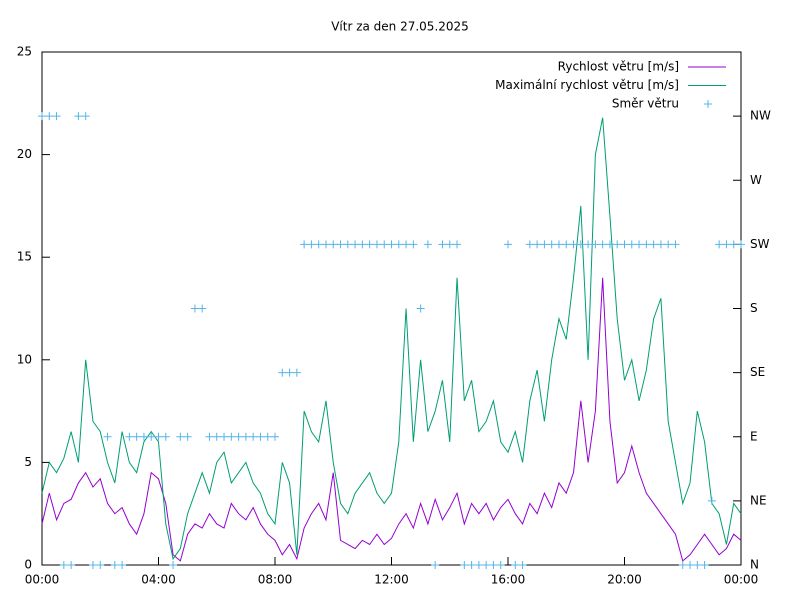  Describe the element at coordinates (508, 580) in the screenshot. I see `x-tick-label: 16:00` at that location.